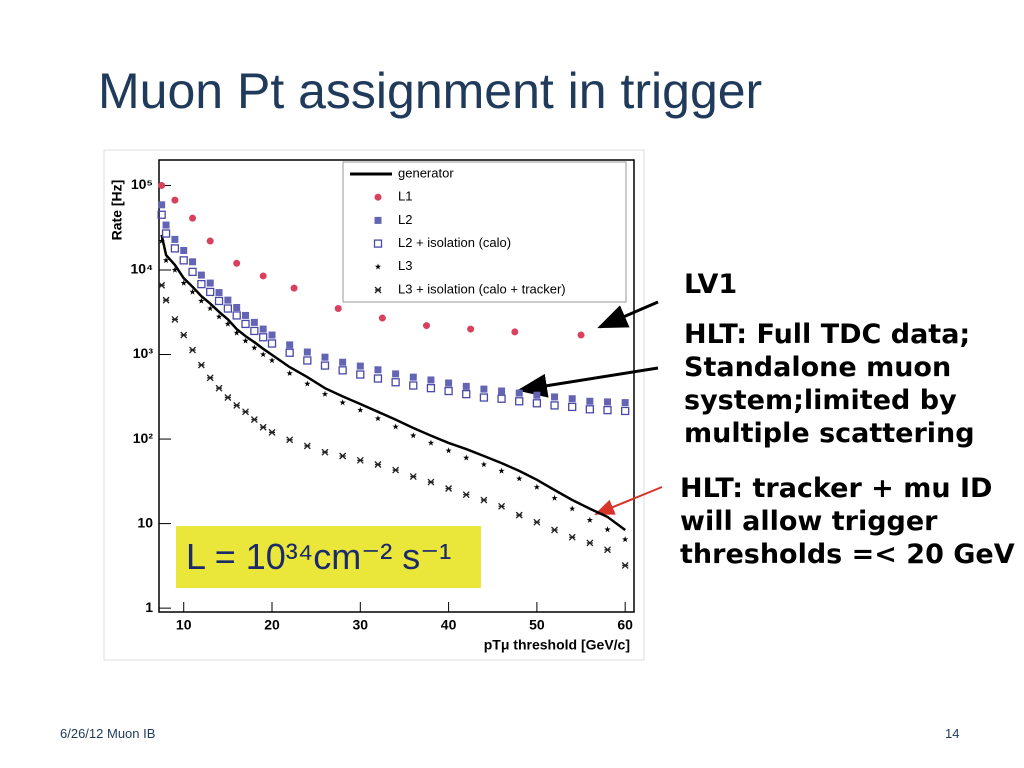  What do you see at coordinates (625, 625) in the screenshot?
I see `x-tick-label: 60` at bounding box center [625, 625].